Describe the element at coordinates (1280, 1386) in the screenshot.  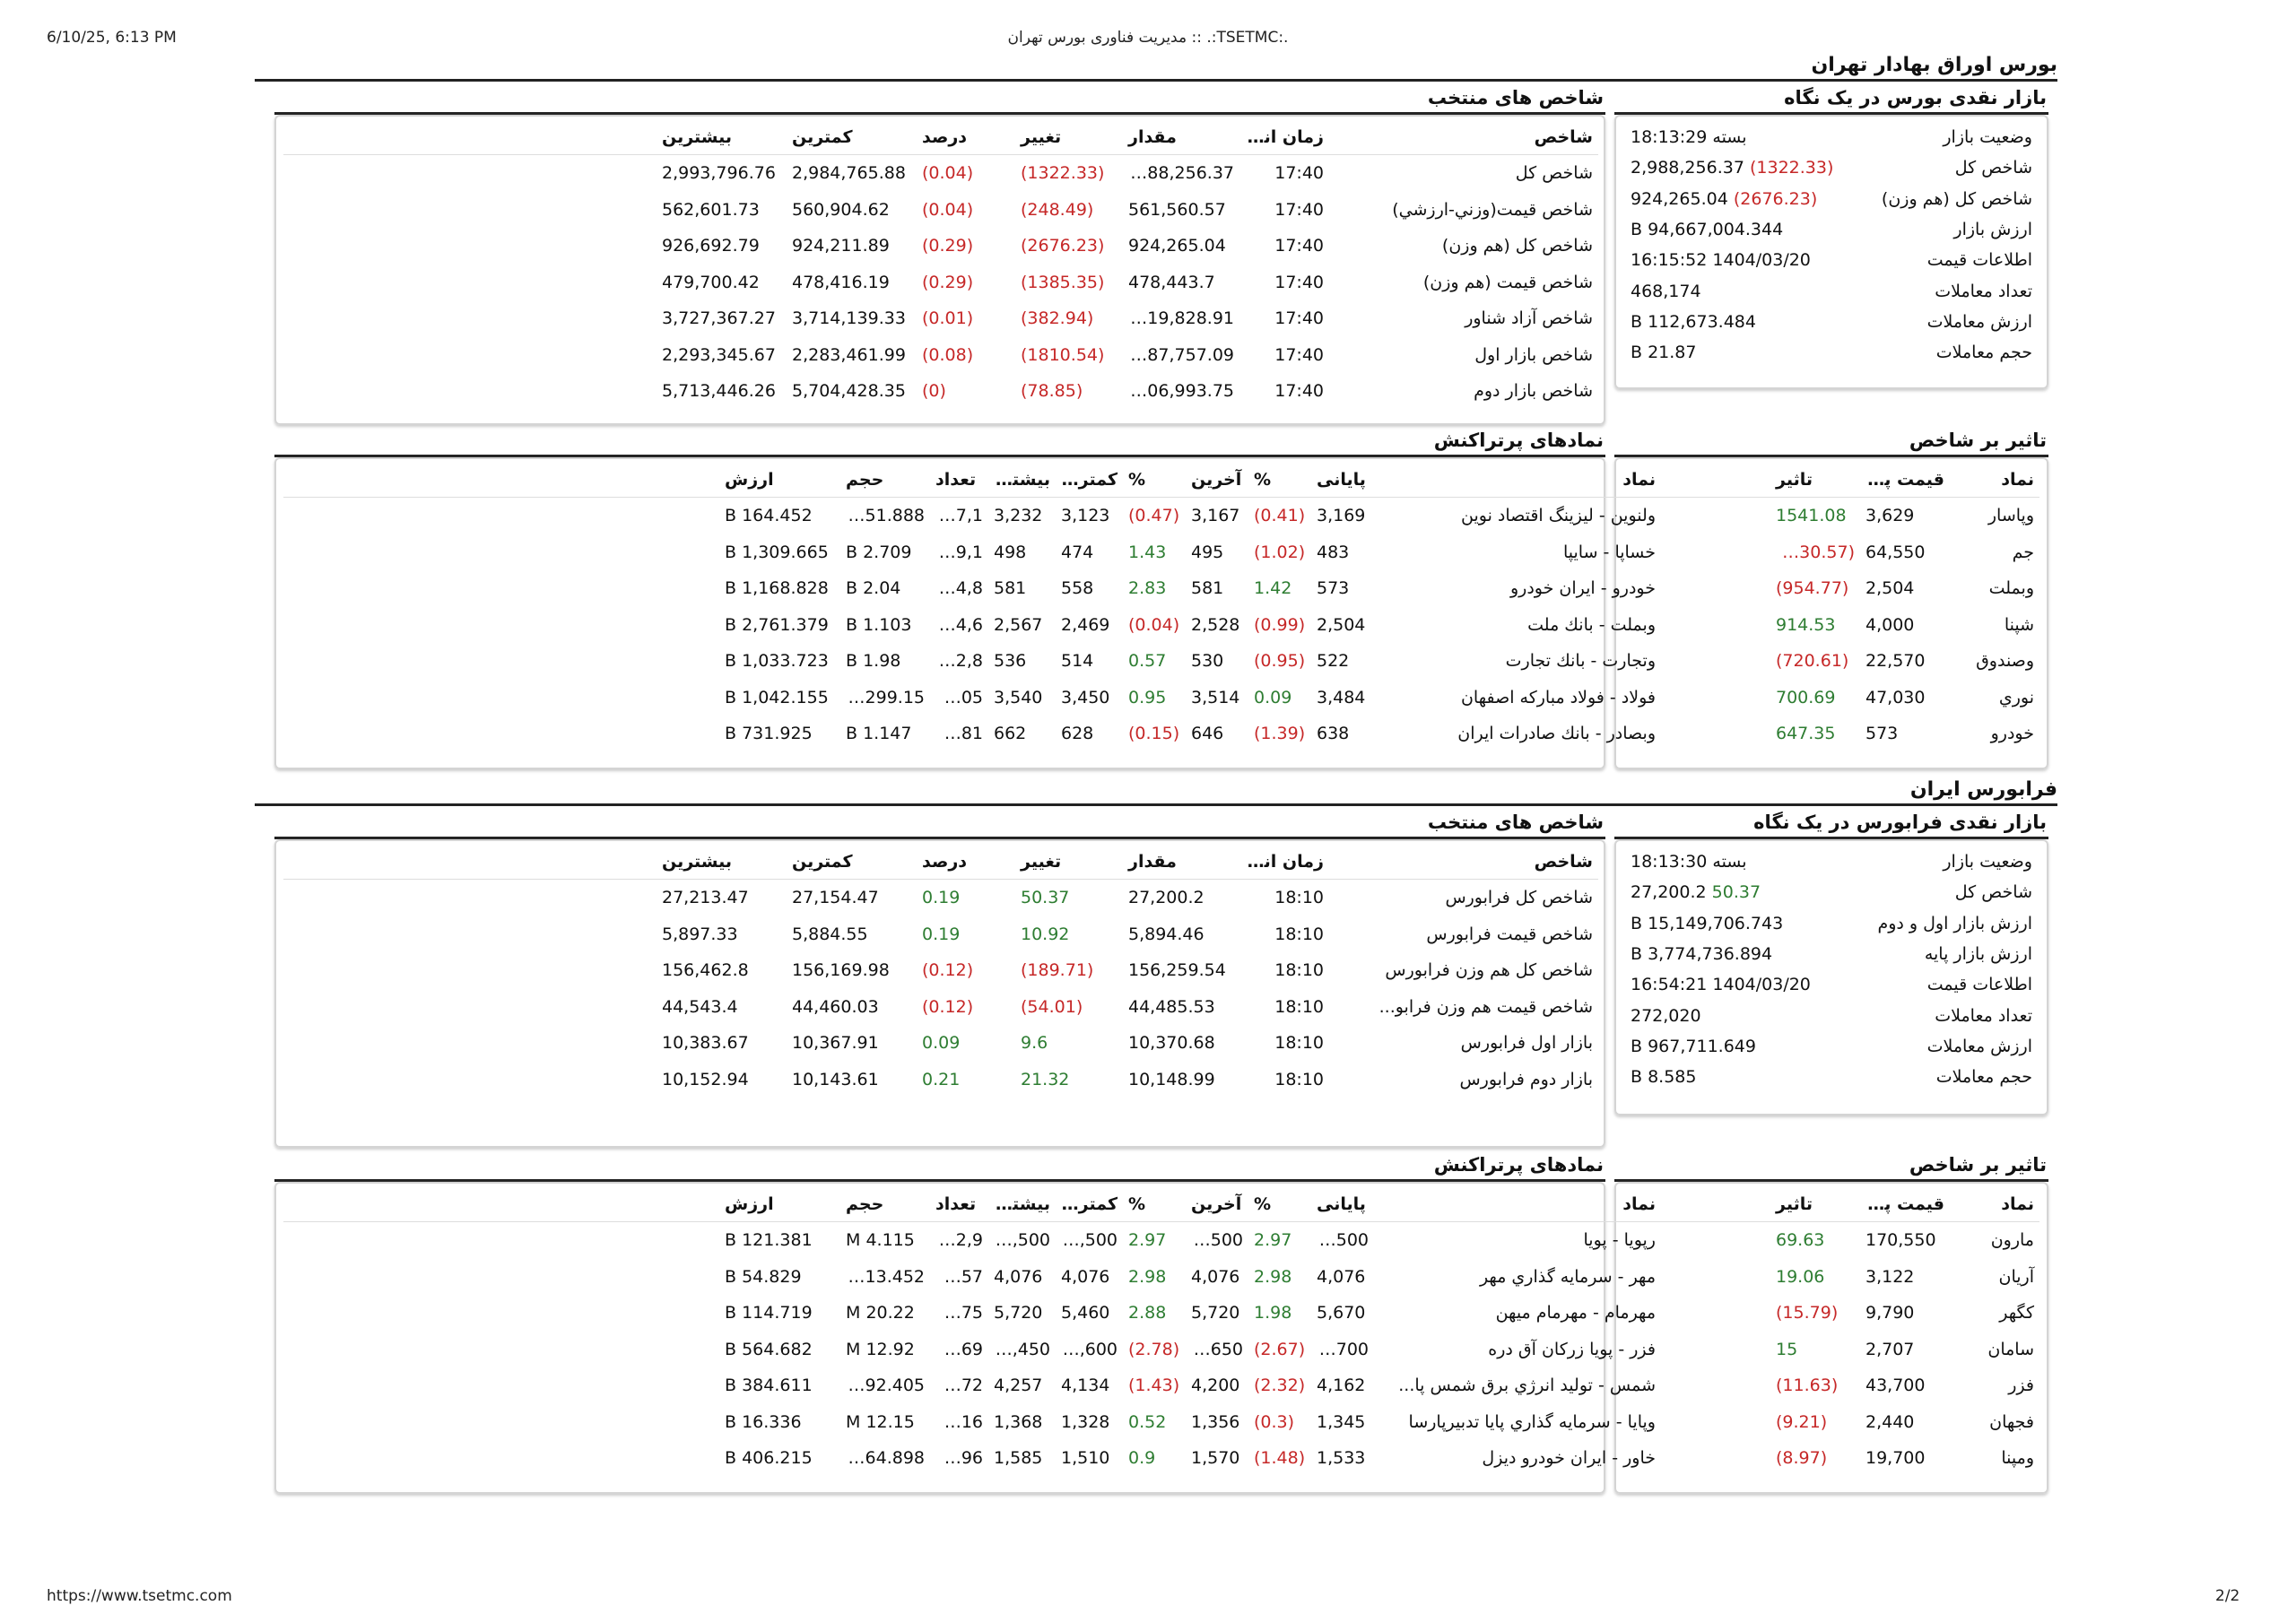
I see `active-cell-cp: (2.32)` at that location.